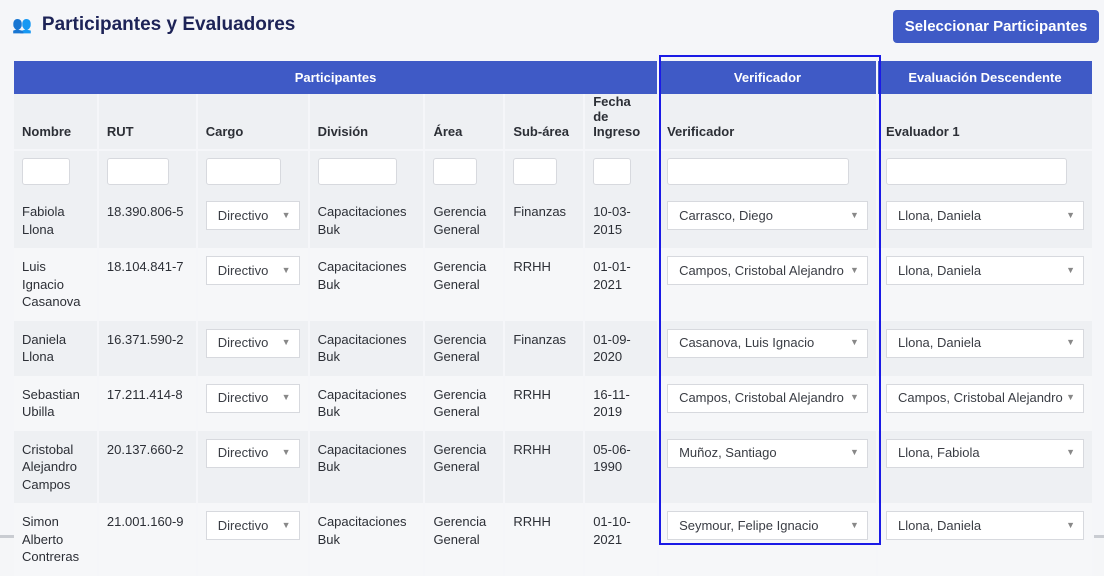  I want to click on verificador-cell: Seymour, Felipe Ignacio ▼, so click(768, 539).